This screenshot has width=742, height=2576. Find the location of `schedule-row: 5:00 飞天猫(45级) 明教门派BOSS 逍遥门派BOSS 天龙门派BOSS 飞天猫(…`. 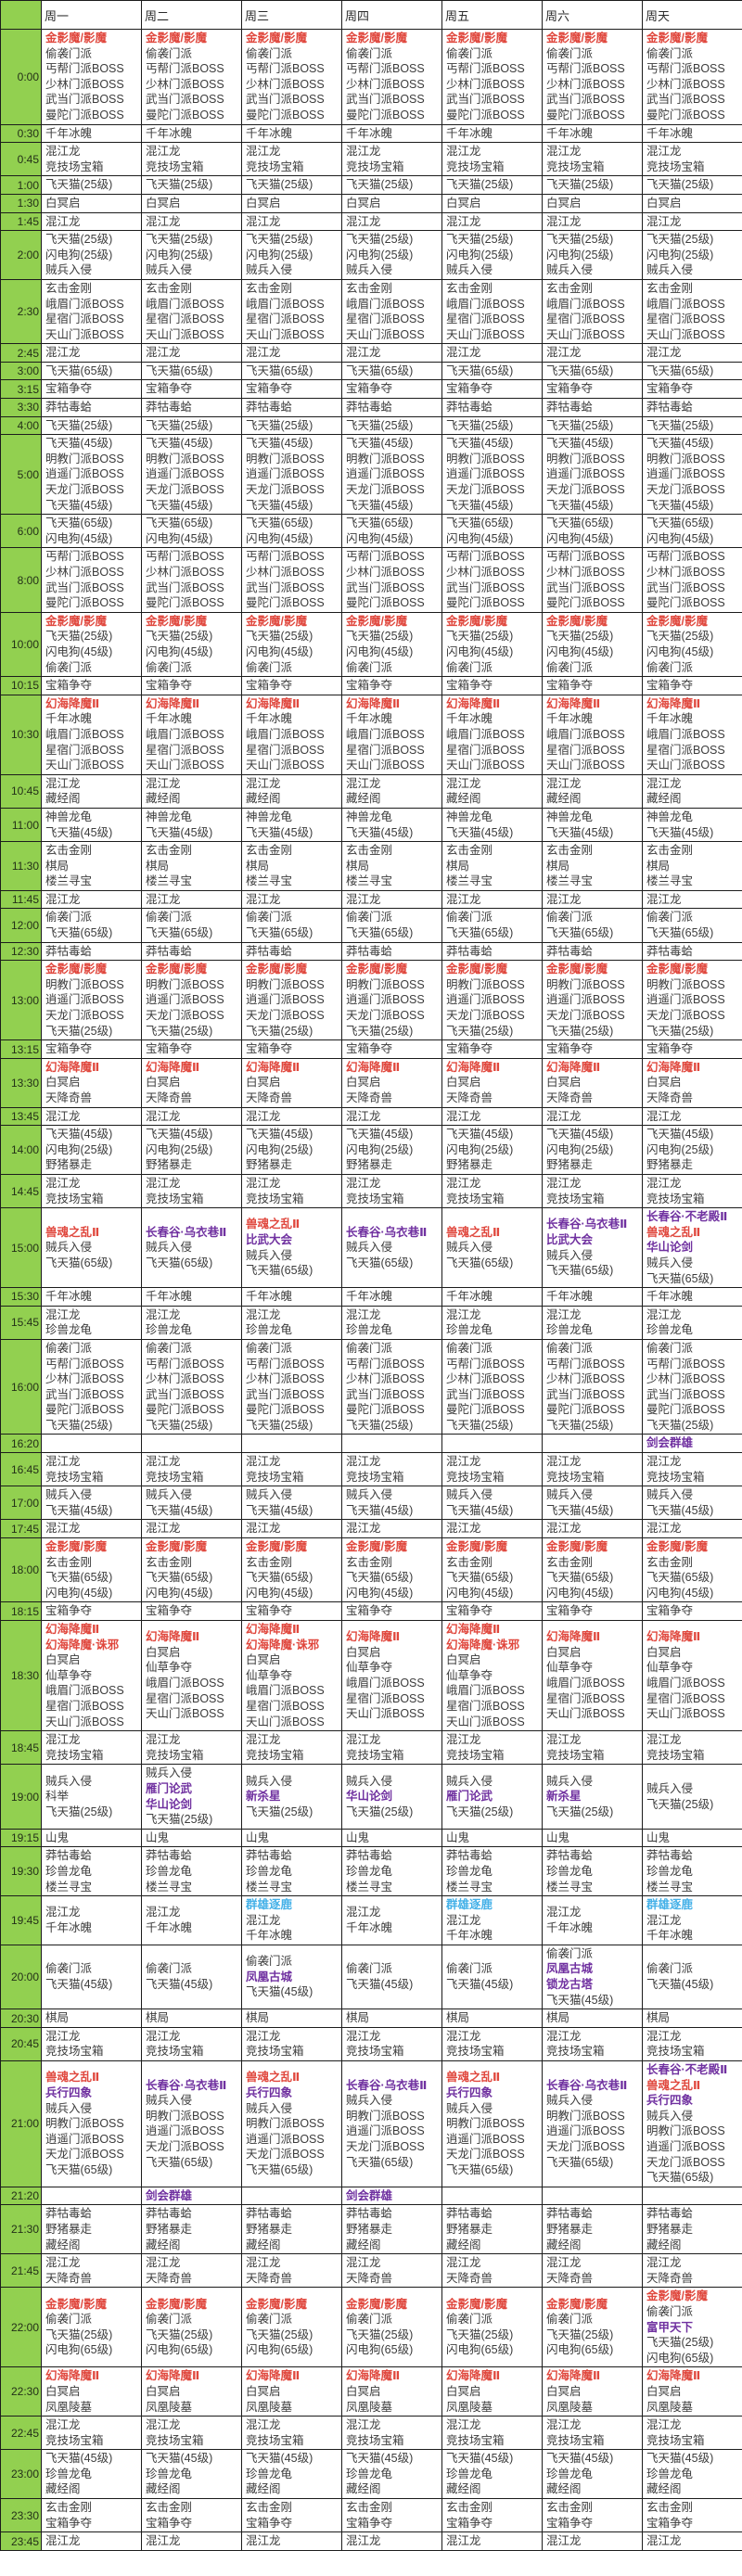

schedule-row: 5:00 飞天猫(45级) 明教门派BOSS 逍遥门派BOSS 天龙门派BOSS 飞天猫(… is located at coordinates (371, 475).